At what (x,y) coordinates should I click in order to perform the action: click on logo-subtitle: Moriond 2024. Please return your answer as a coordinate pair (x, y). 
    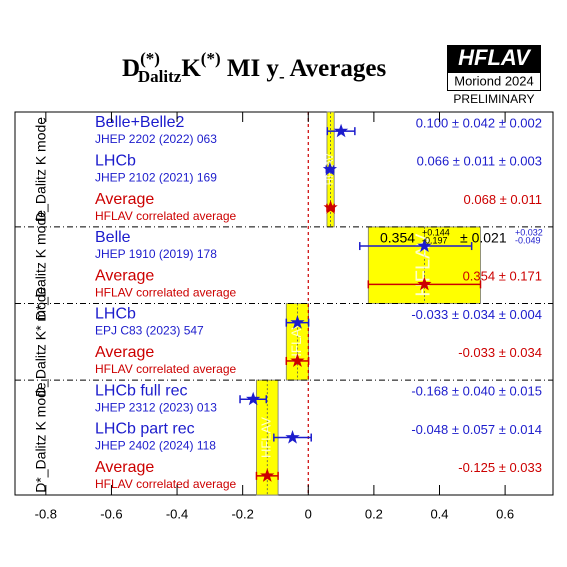
    Looking at the image, I should click on (494, 80).